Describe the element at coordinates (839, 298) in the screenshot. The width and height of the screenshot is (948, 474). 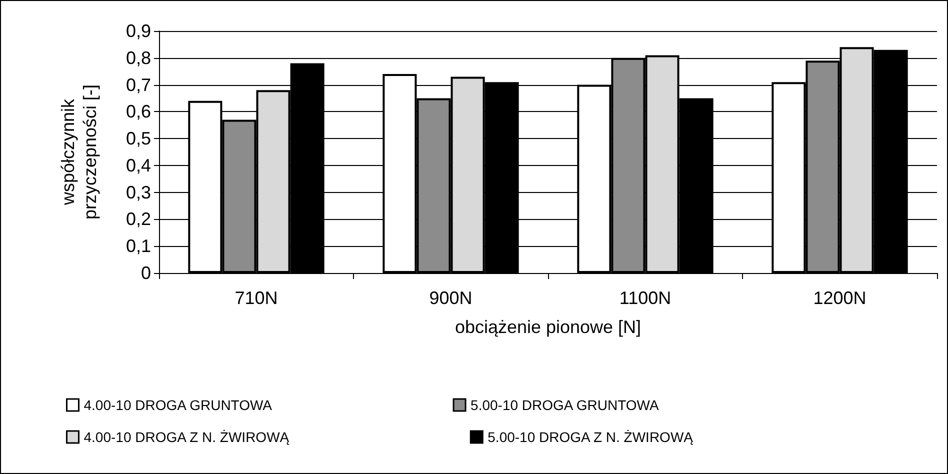
I see `x-tick-label: 1200N` at that location.